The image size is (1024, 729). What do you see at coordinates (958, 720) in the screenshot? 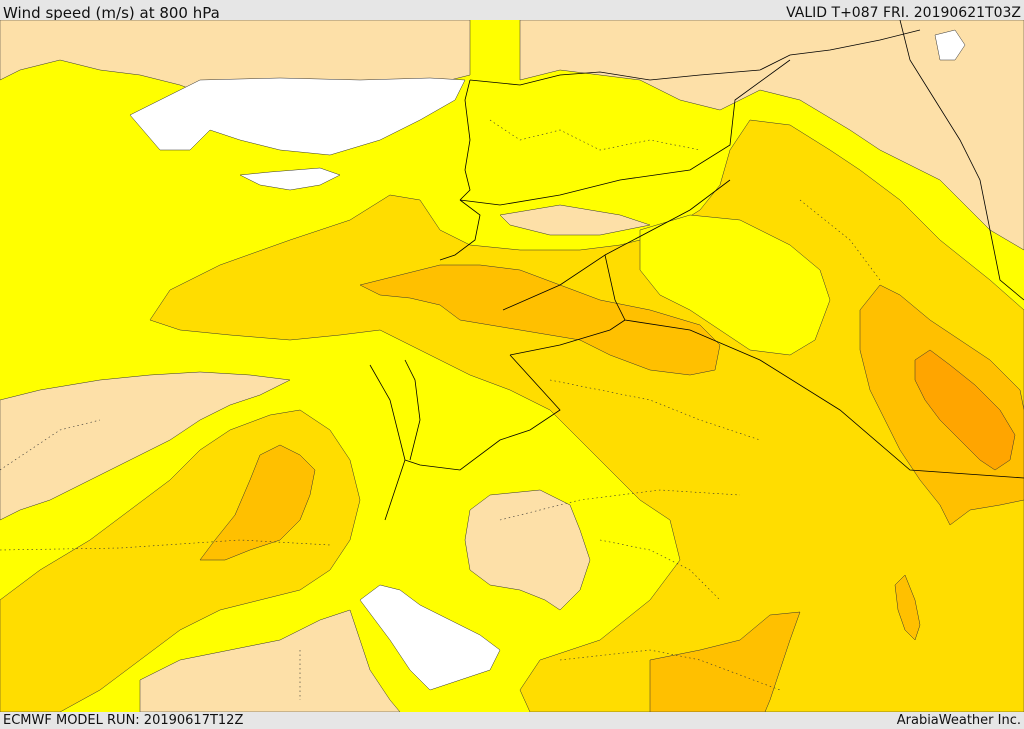
I see `brand-label: ArabiaWeather Inc.` at bounding box center [958, 720].